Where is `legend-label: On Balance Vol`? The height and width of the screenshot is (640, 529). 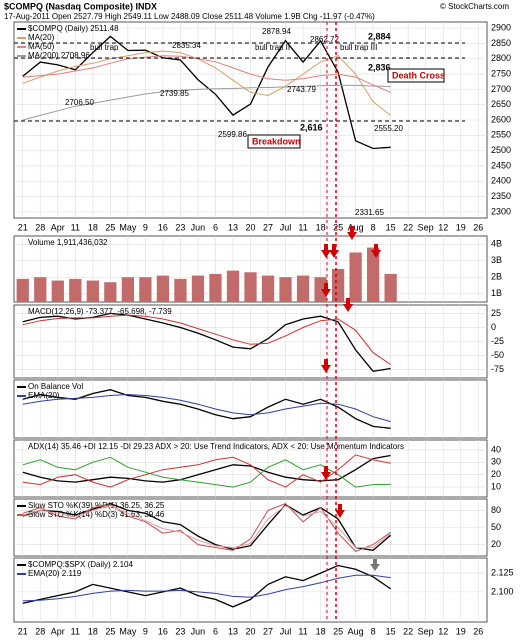 legend-label: On Balance Vol is located at coordinates (55, 386).